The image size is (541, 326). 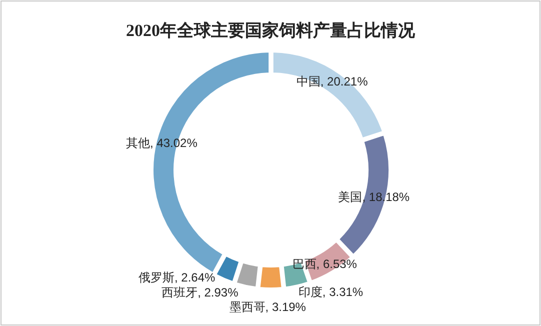 What do you see at coordinates (195, 277) in the screenshot?
I see `data-label: , 2.64%` at bounding box center [195, 277].